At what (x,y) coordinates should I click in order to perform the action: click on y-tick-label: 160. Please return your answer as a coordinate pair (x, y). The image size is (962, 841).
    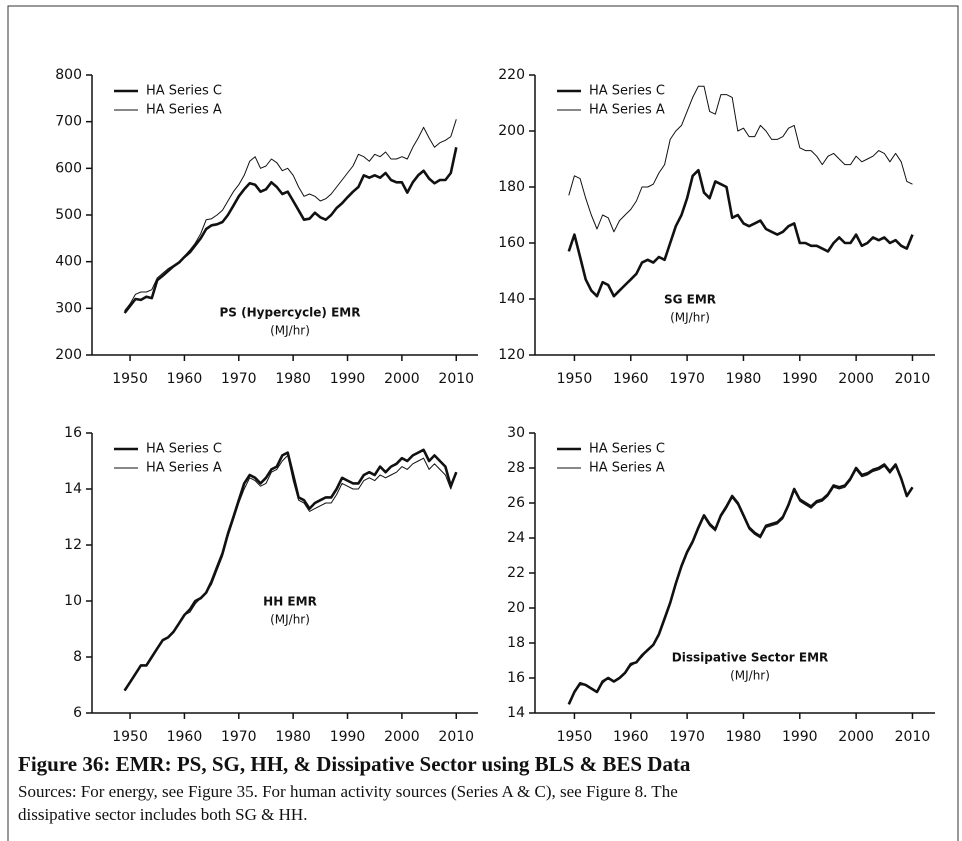
    Looking at the image, I should click on (511, 243).